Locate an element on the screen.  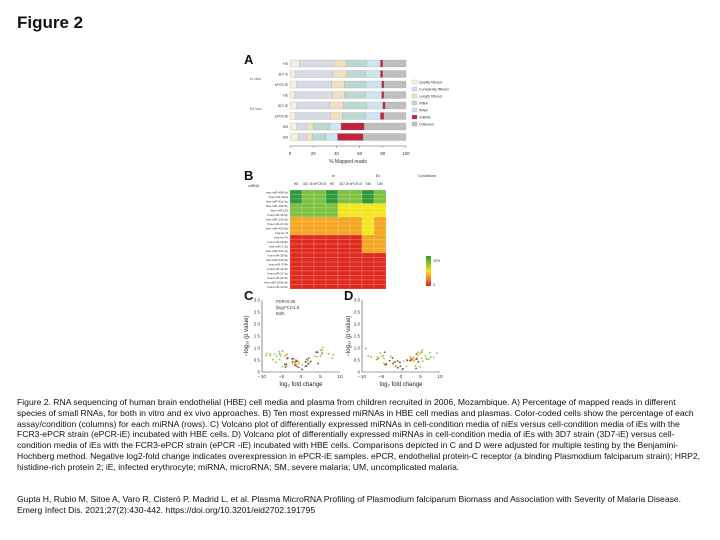
c-ytick-label: 3.0 is located at coordinates (257, 300).